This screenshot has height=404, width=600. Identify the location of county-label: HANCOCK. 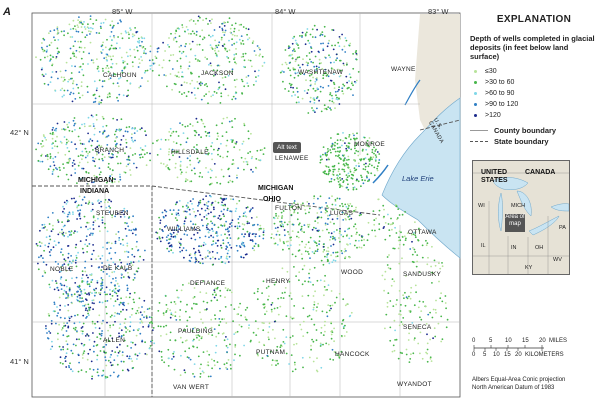
(352, 354).